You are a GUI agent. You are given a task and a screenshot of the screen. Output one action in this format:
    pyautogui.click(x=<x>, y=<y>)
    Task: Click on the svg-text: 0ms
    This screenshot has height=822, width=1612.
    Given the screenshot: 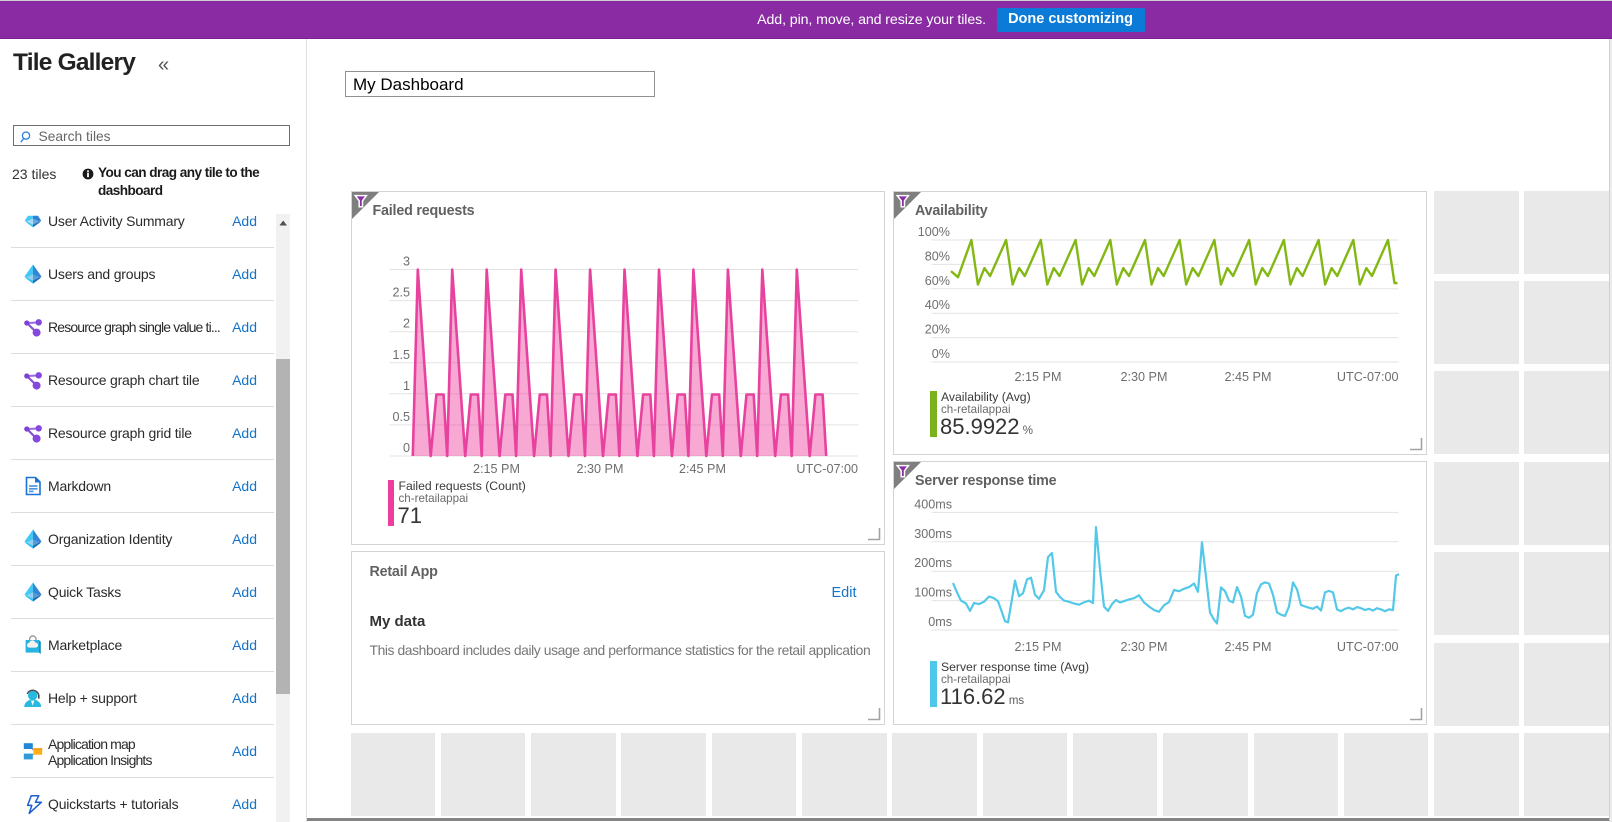 What is the action you would take?
    pyautogui.click(x=940, y=622)
    